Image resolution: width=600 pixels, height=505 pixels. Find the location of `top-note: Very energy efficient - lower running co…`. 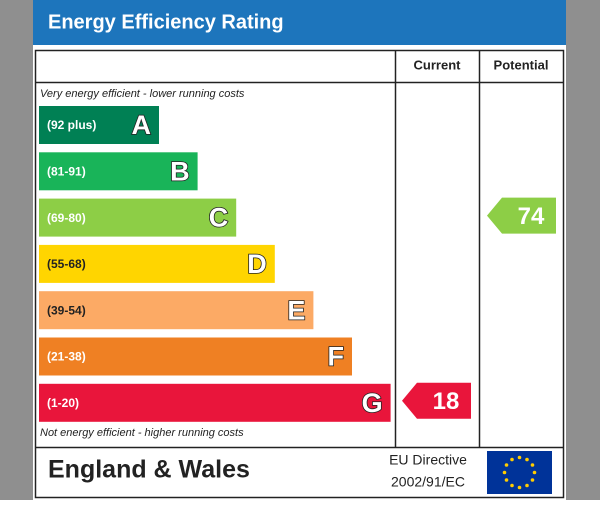

top-note: Very energy efficient - lower running co… is located at coordinates (142, 94).